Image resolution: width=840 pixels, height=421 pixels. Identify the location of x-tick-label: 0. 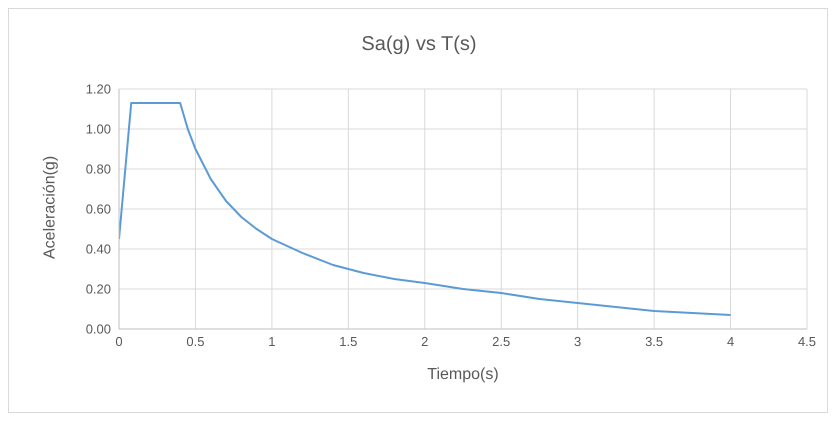
(119, 342).